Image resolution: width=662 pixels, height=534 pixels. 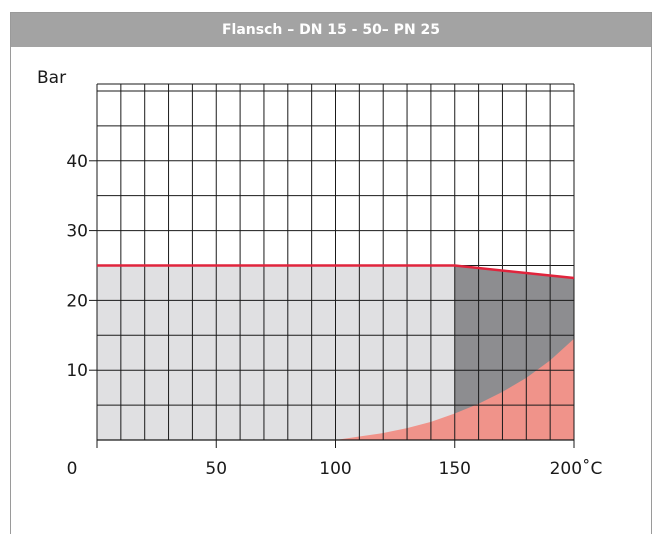 I want to click on y-tick-label: 20, so click(x=77, y=301).